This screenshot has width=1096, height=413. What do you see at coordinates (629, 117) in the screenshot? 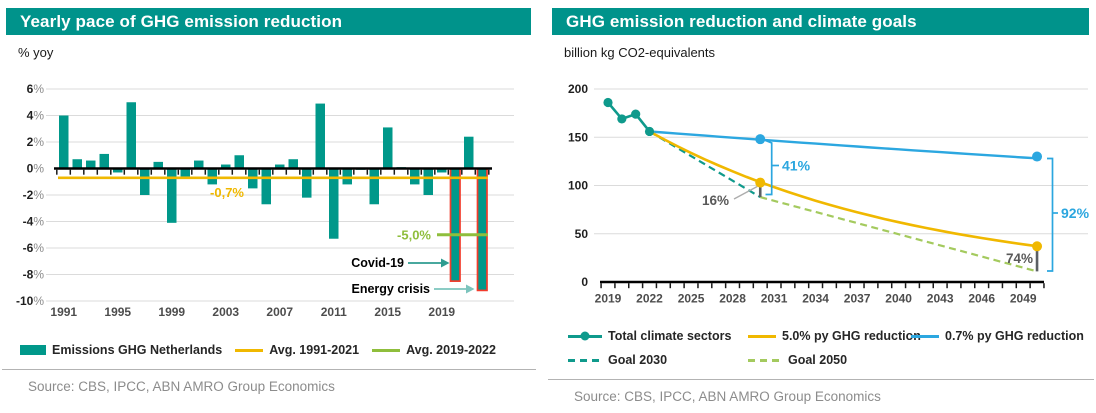
I see `line-total-climate-sectors` at bounding box center [629, 117].